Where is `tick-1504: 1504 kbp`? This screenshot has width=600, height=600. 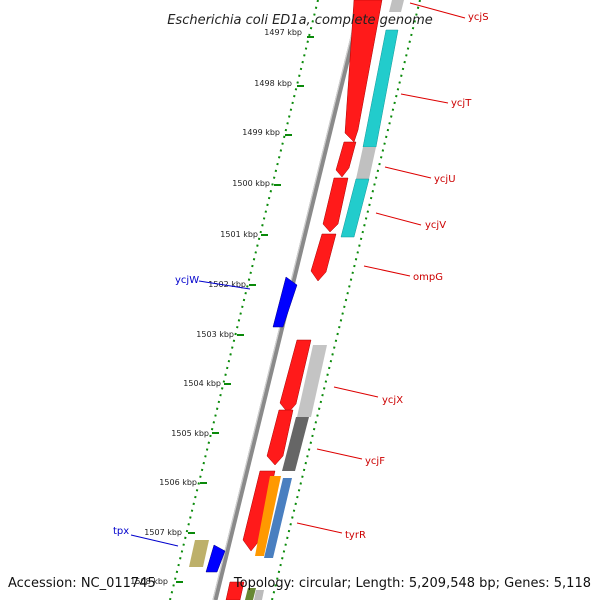
tick-1504: 1504 kbp is located at coordinates (207, 383).